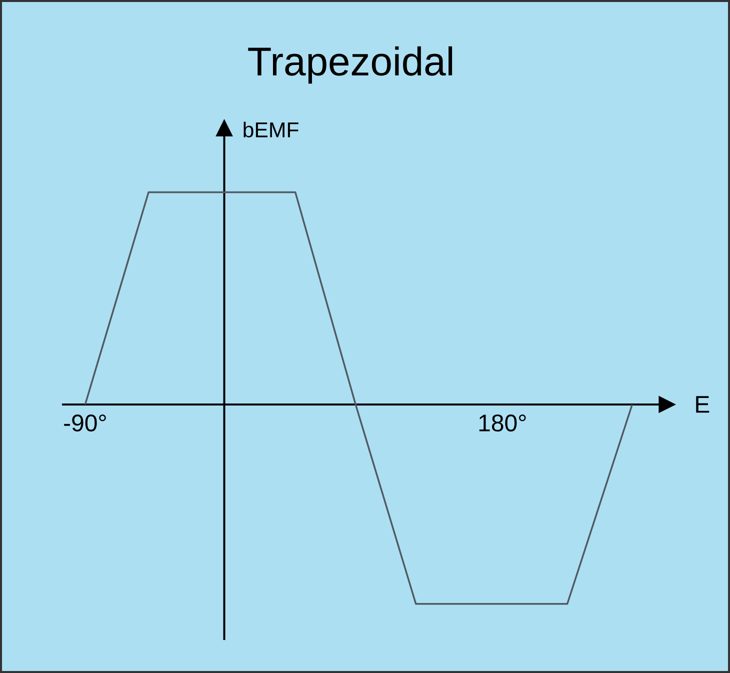 The width and height of the screenshot is (730, 673). I want to click on x-tick-label: 180°, so click(502, 423).